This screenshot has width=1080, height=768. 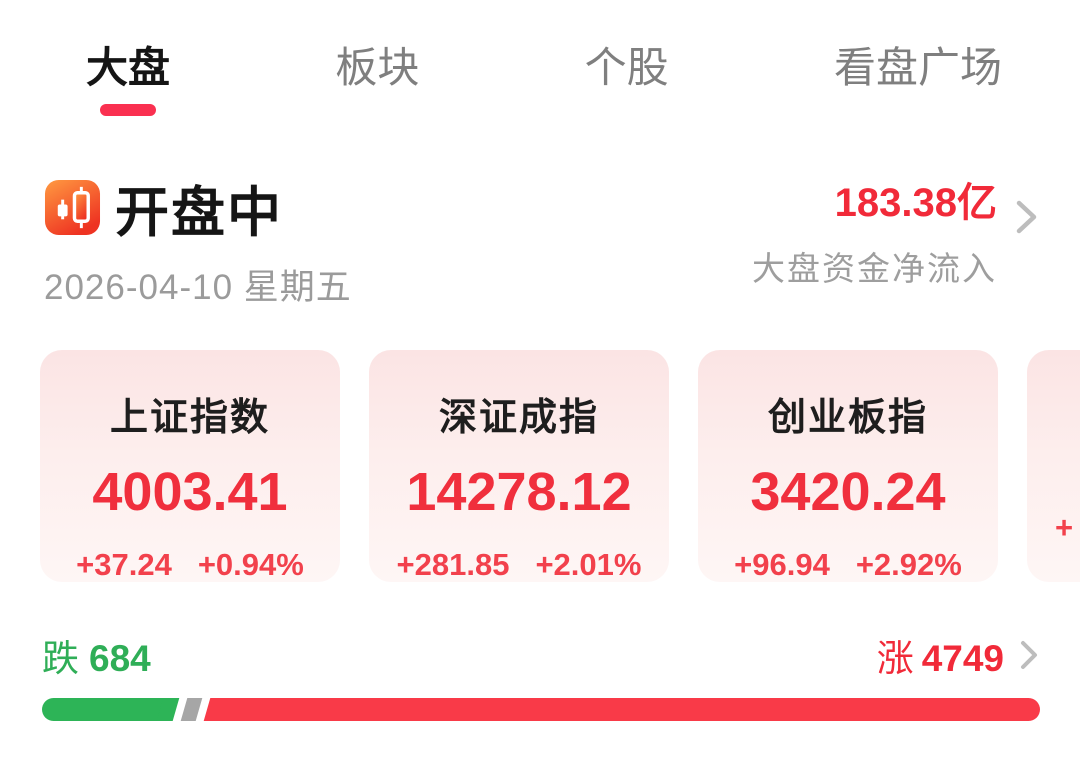 What do you see at coordinates (915, 203) in the screenshot?
I see `net-inflow-value: 183.38亿` at bounding box center [915, 203].